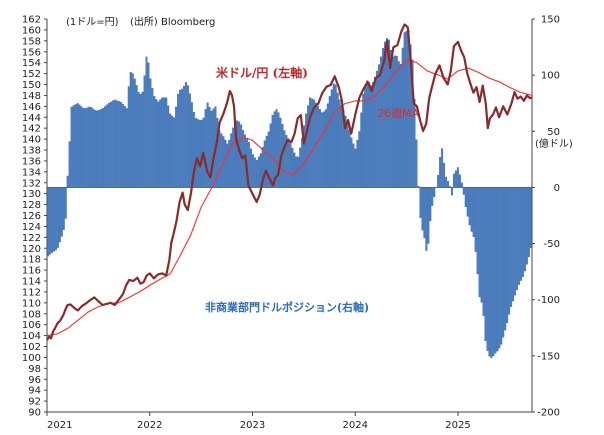 The width and height of the screenshot is (604, 435). What do you see at coordinates (31, 249) in the screenshot?
I see `left-tick-label: 120` at bounding box center [31, 249].